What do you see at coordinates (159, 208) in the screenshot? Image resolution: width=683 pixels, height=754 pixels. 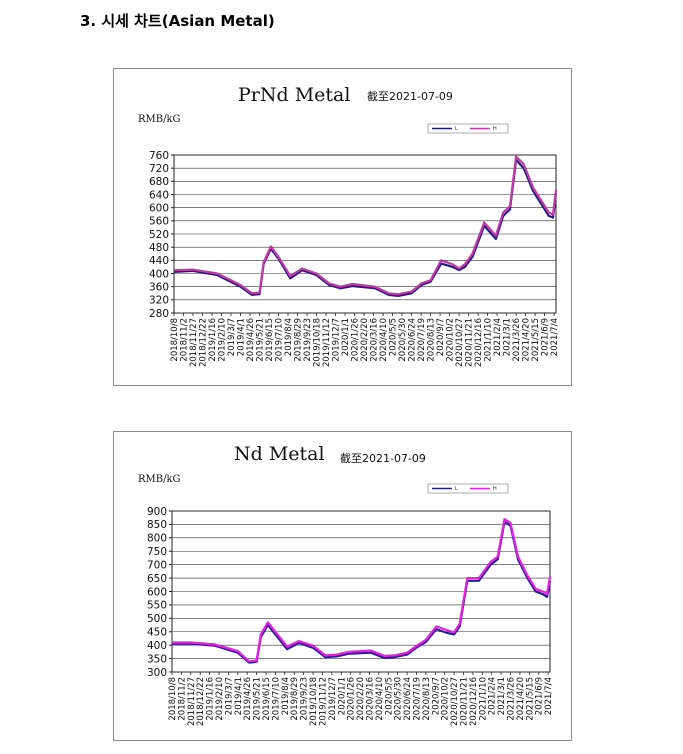 I see `y-tick-label: 600` at bounding box center [159, 208].